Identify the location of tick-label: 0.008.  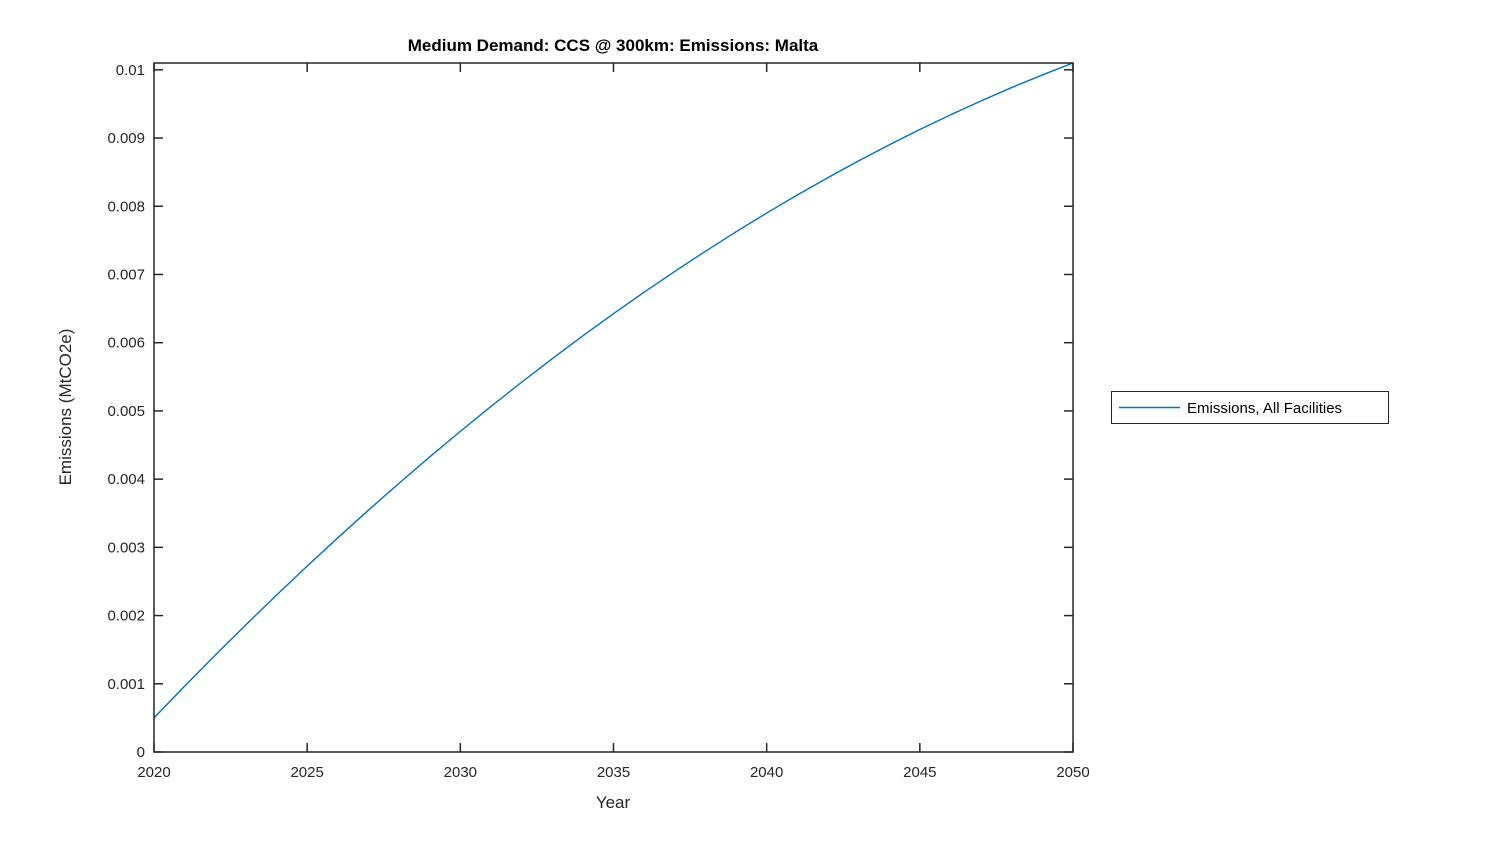
(126, 206).